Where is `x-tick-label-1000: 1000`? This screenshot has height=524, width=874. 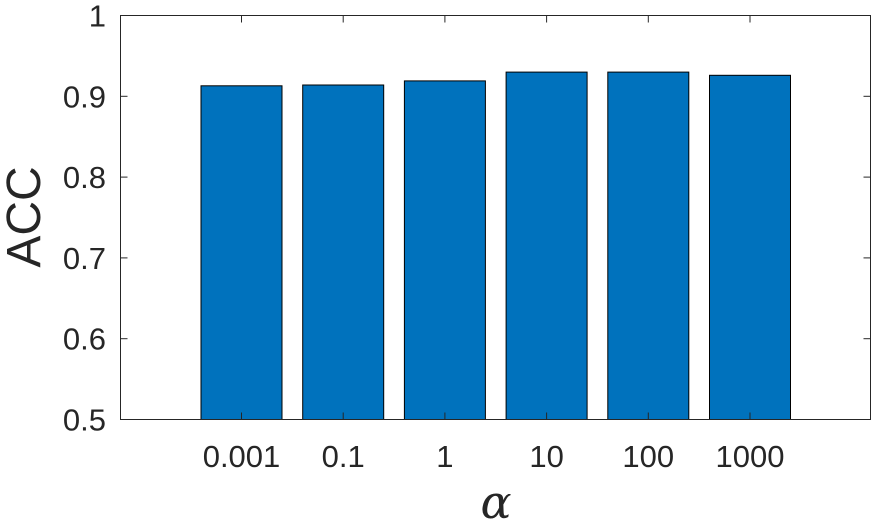 x-tick-label-1000: 1000 is located at coordinates (750, 456).